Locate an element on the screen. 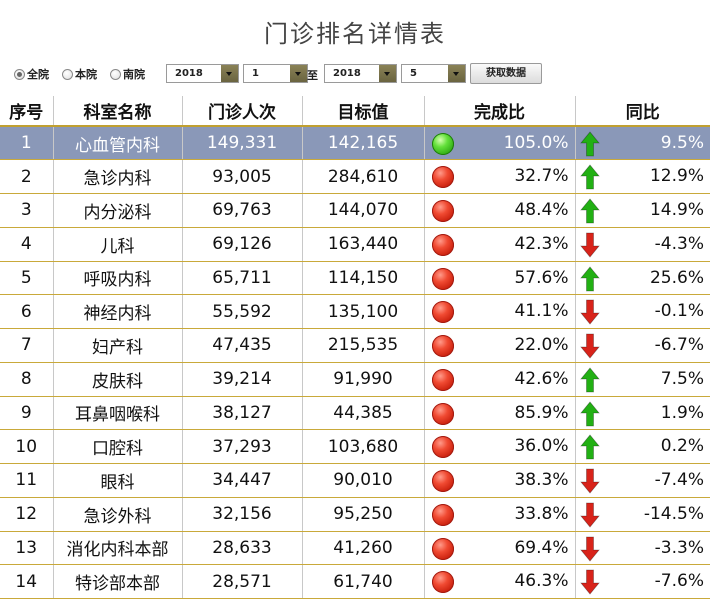 This screenshot has height=616, width=710. table-row: 7 妇产科 47,435 215,535 22.0% -6.7% is located at coordinates (355, 345).